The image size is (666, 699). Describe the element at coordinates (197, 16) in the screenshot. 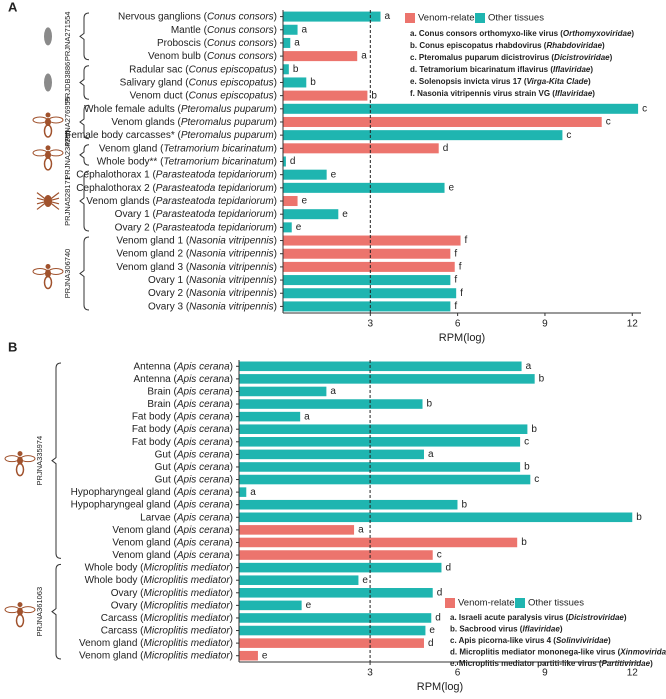

I see `y-tick-label: Nervous ganglions (Conus consors)` at that location.